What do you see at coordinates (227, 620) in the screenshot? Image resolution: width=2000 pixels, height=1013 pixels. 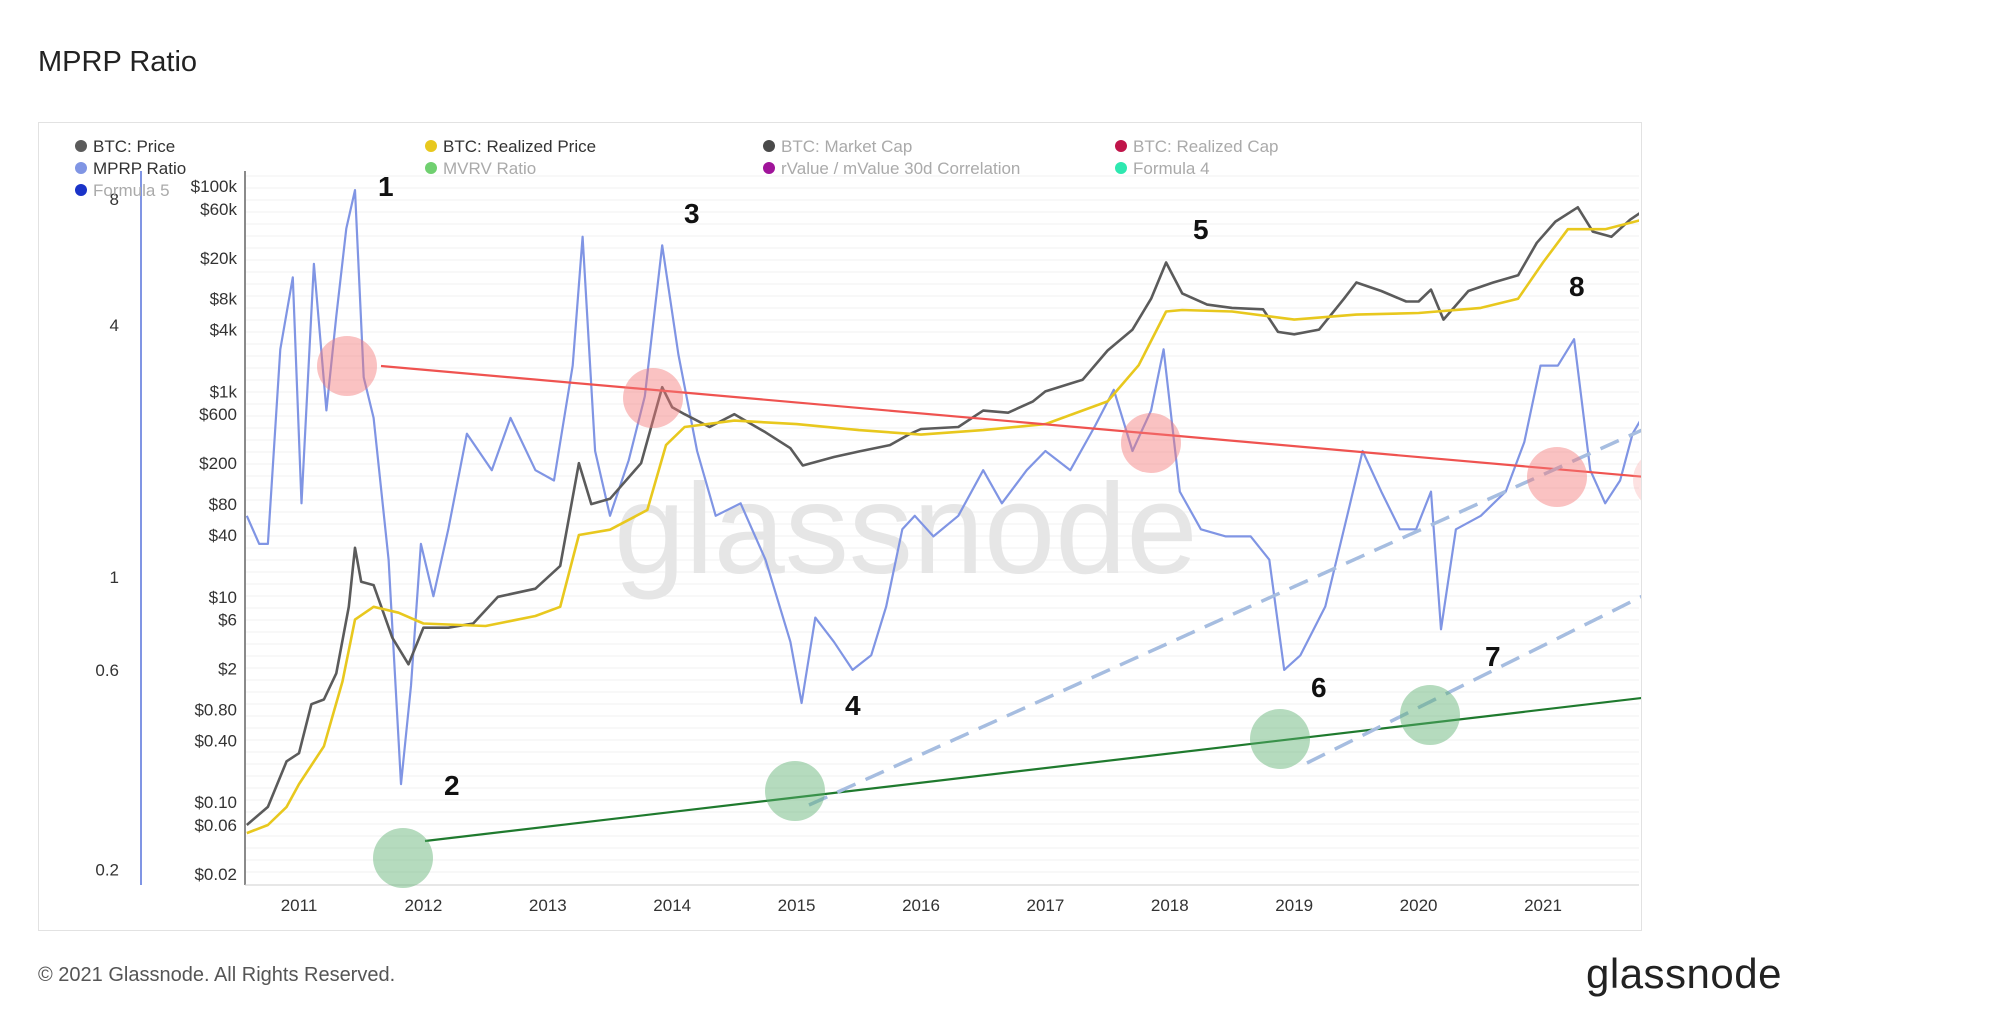 I see `price-tick-label: $6` at bounding box center [227, 620].